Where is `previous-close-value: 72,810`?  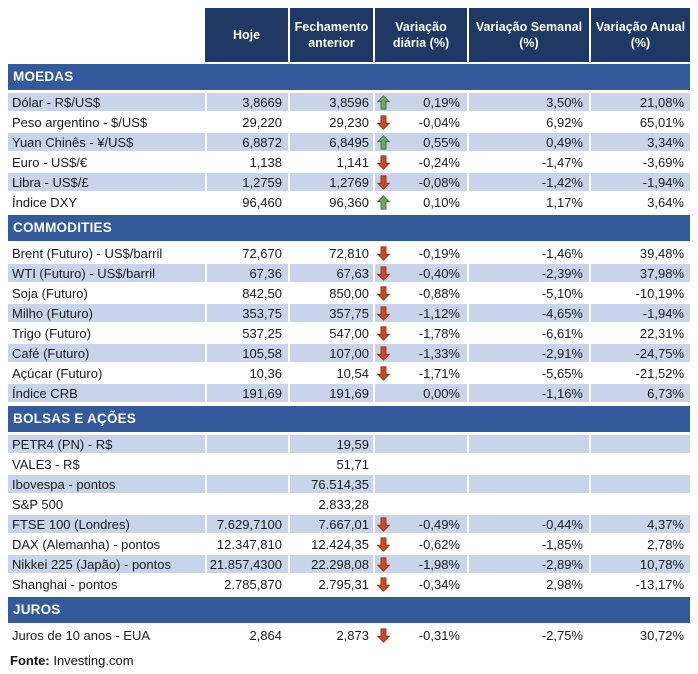
previous-close-value: 72,810 is located at coordinates (330, 253).